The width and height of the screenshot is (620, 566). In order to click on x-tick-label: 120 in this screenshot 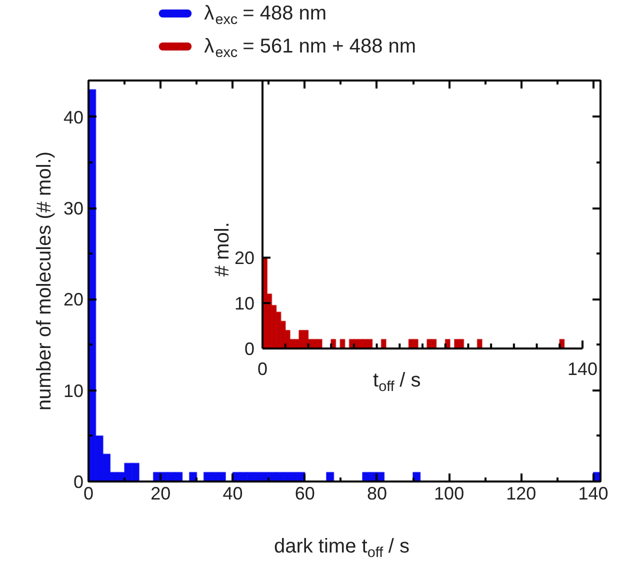, I will do `click(521, 494)`.